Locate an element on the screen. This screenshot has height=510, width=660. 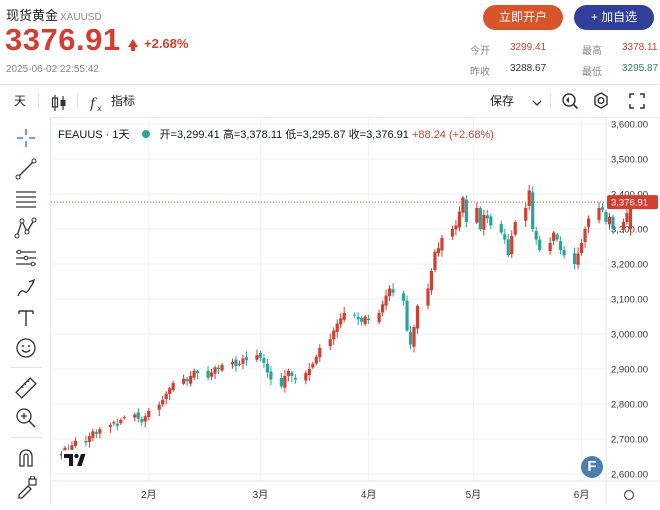
emoji-icon is located at coordinates (26, 348).